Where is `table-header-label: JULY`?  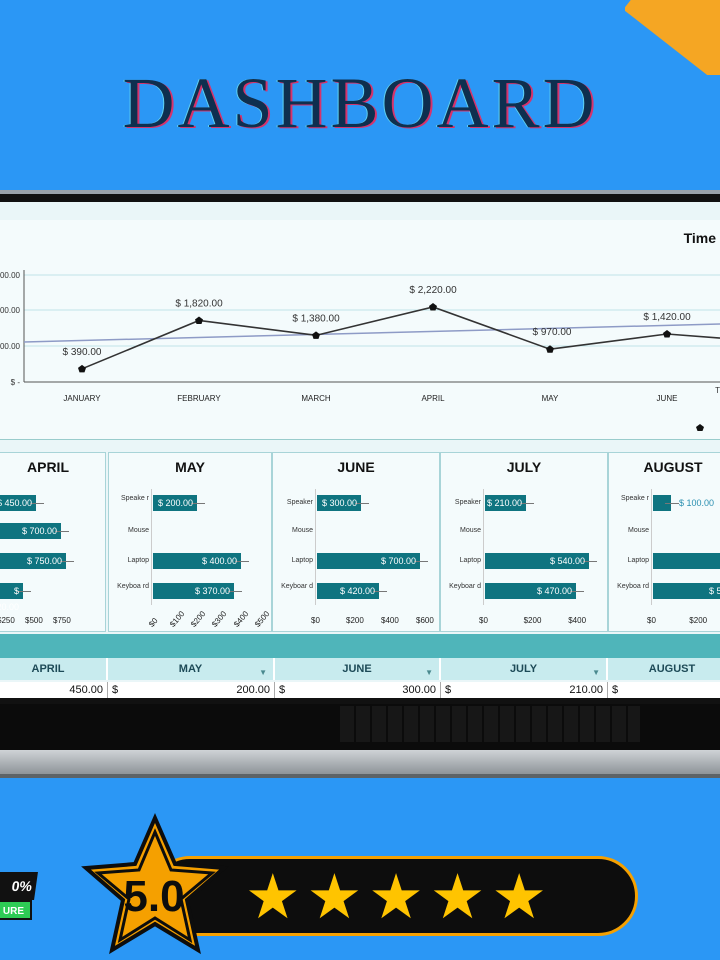
table-header-label: JULY is located at coordinates (523, 669).